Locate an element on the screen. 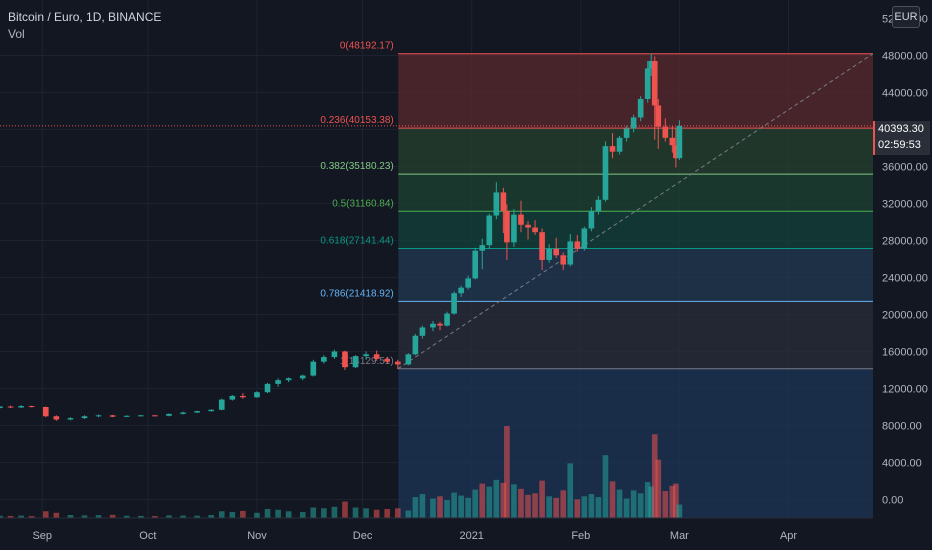  fib-level-label: 0.618(27141.44) is located at coordinates (356, 240).